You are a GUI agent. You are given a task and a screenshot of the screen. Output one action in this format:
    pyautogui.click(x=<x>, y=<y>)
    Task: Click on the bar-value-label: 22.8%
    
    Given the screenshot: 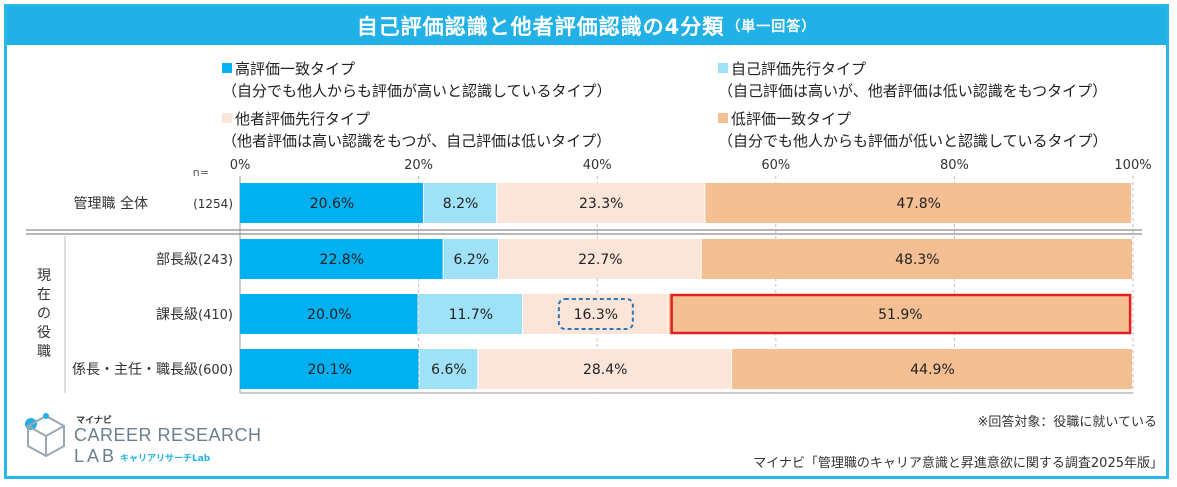 What is the action you would take?
    pyautogui.click(x=342, y=260)
    